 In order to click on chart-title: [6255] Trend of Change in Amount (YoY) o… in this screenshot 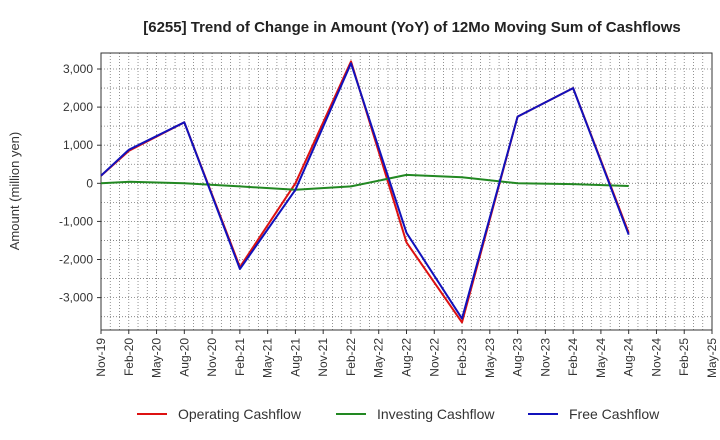, I will do `click(412, 27)`.